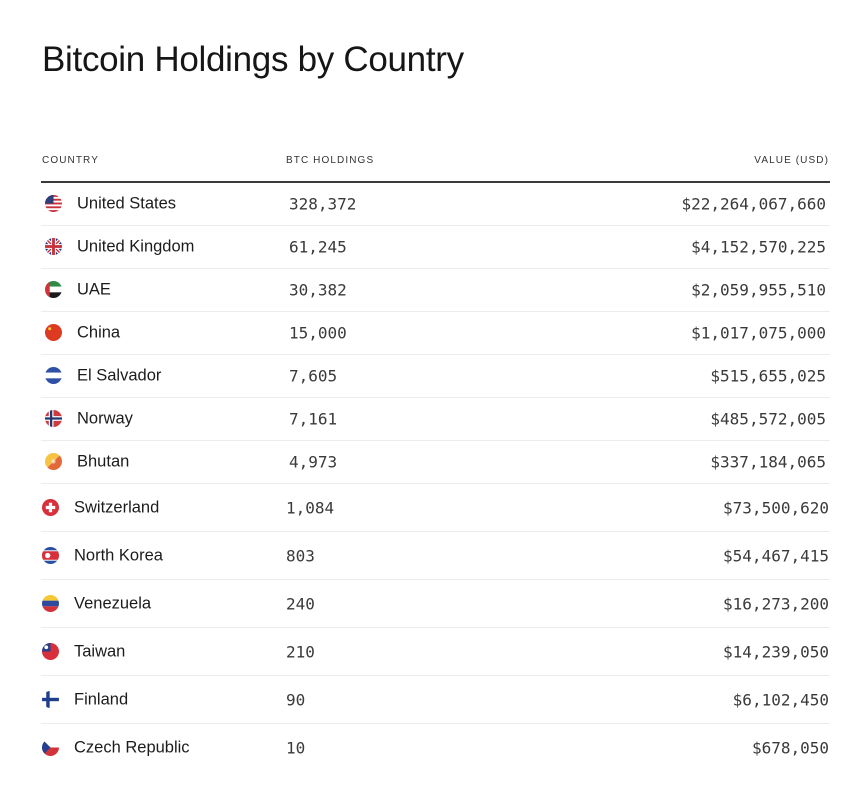 The height and width of the screenshot is (797, 868). I want to click on btc-holdings: 15,000, so click(318, 333).